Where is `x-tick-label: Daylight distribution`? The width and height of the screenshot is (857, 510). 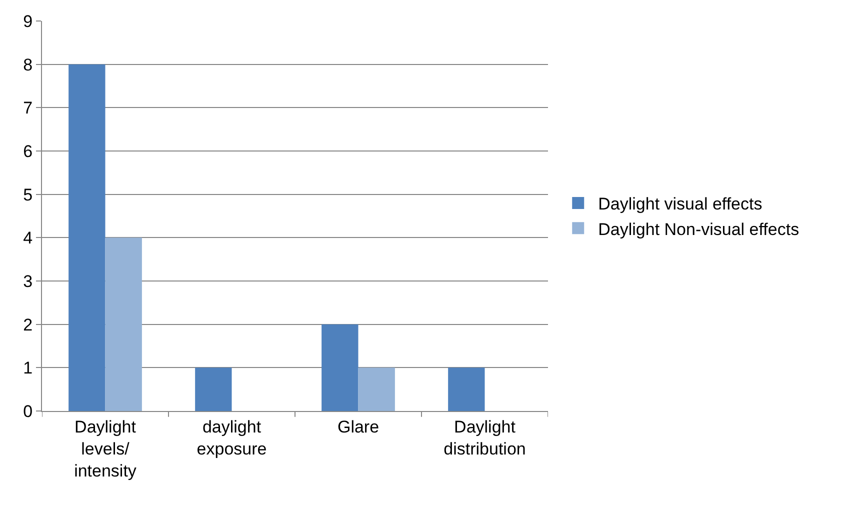
x-tick-label: Daylight distribution is located at coordinates (485, 437).